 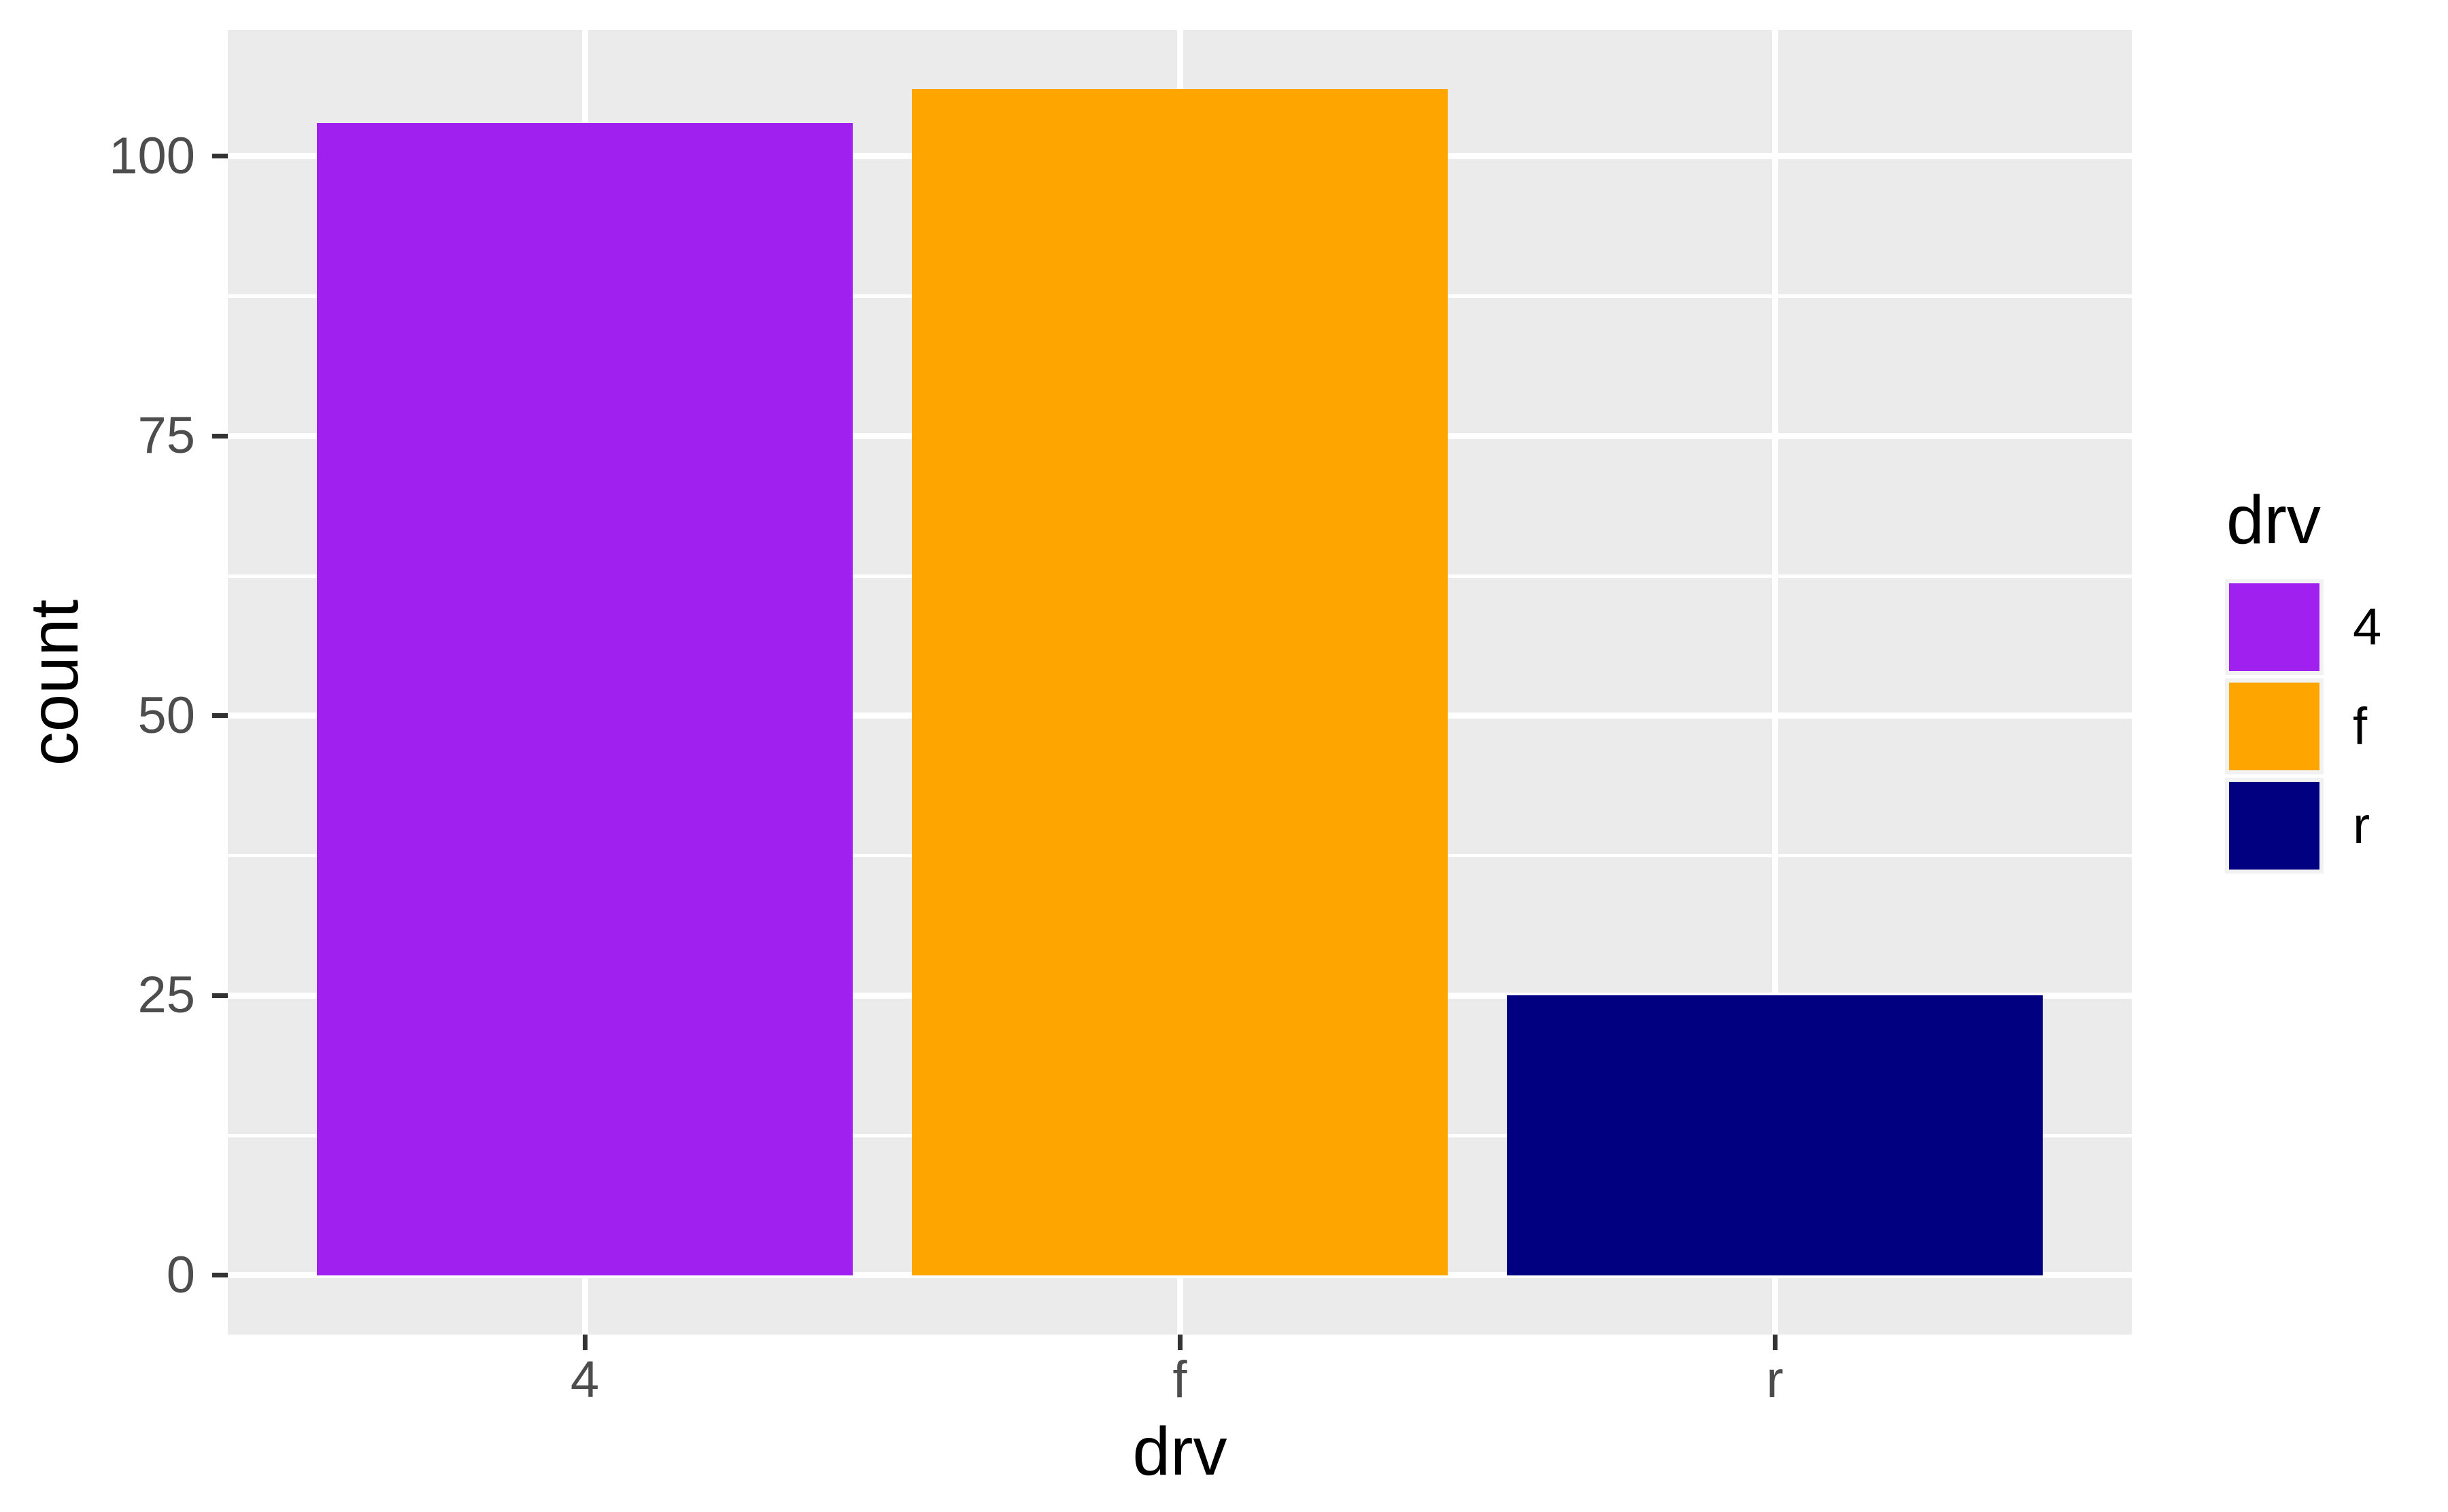 What do you see at coordinates (166, 436) in the screenshot?
I see `y-axis-tick-label: 75` at bounding box center [166, 436].